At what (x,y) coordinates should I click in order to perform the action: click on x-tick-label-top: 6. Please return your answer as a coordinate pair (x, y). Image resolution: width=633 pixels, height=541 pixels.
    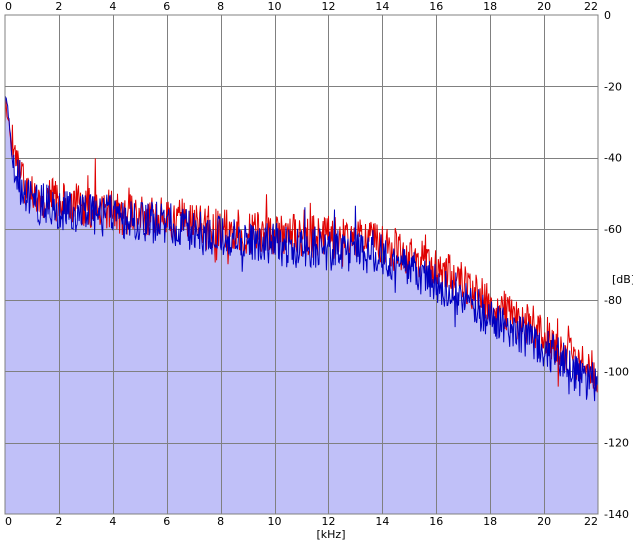
    Looking at the image, I should click on (166, 6).